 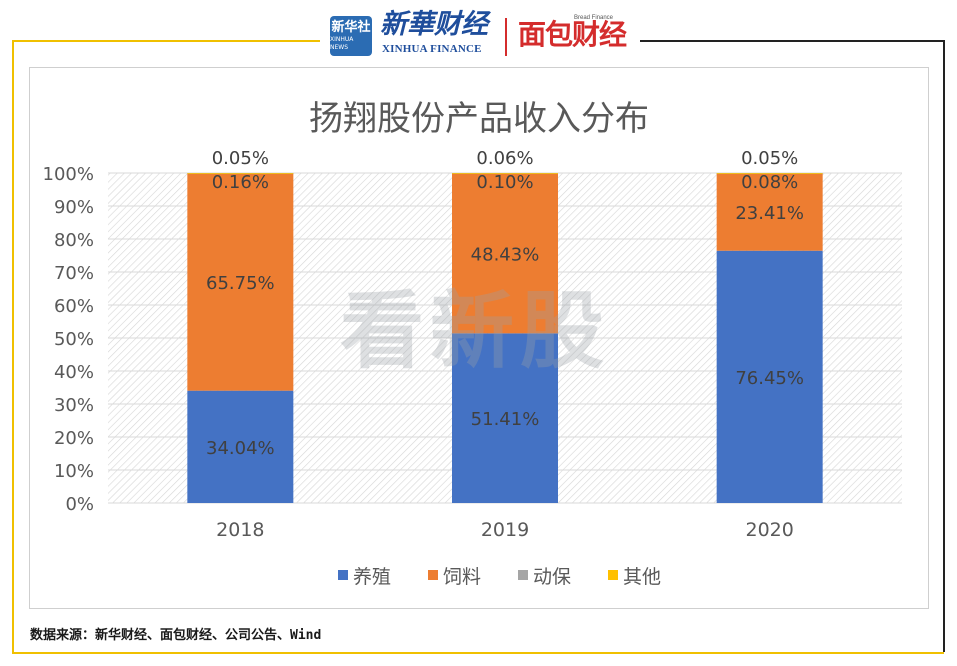 What do you see at coordinates (13, 346) in the screenshot?
I see `frame-left-line` at bounding box center [13, 346].